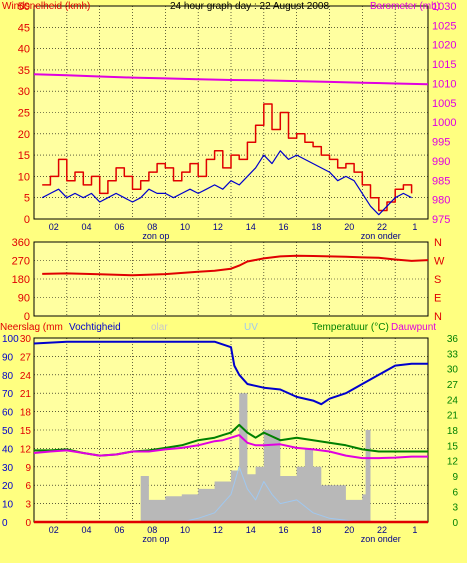  I want to click on rain-ytick: 15, so click(26, 431).